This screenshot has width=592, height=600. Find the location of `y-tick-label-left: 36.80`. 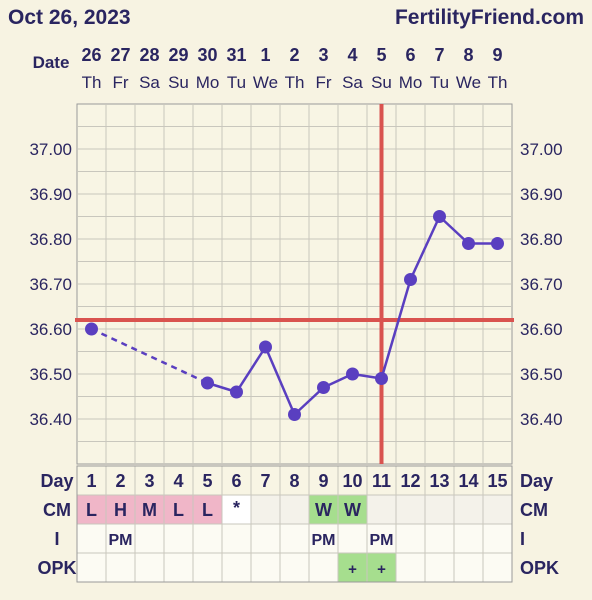

y-tick-label-left: 36.80 is located at coordinates (50, 239).